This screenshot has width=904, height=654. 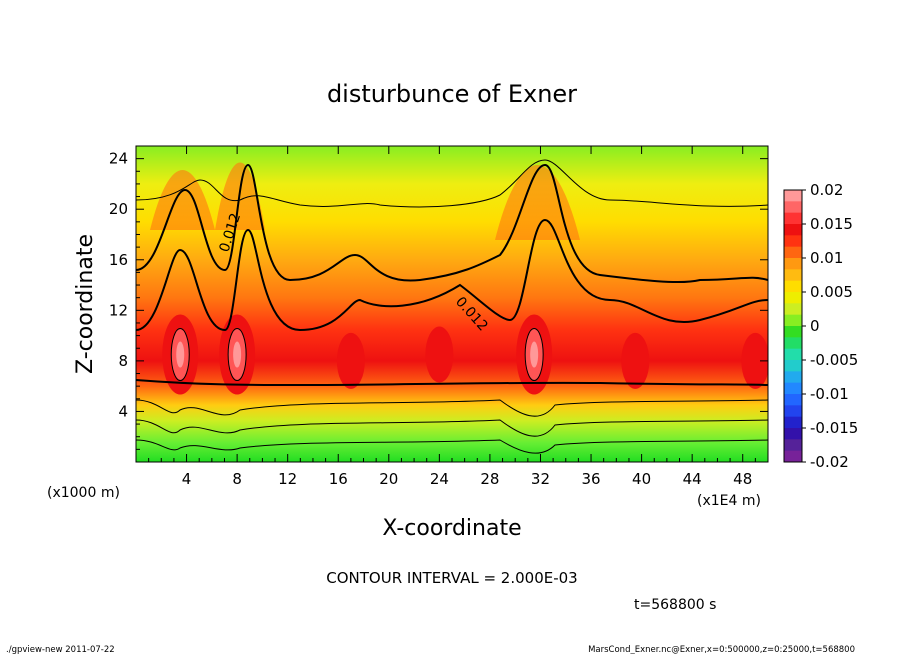 What do you see at coordinates (826, 190) in the screenshot?
I see `colorbar-tick-label: 0.02` at bounding box center [826, 190].